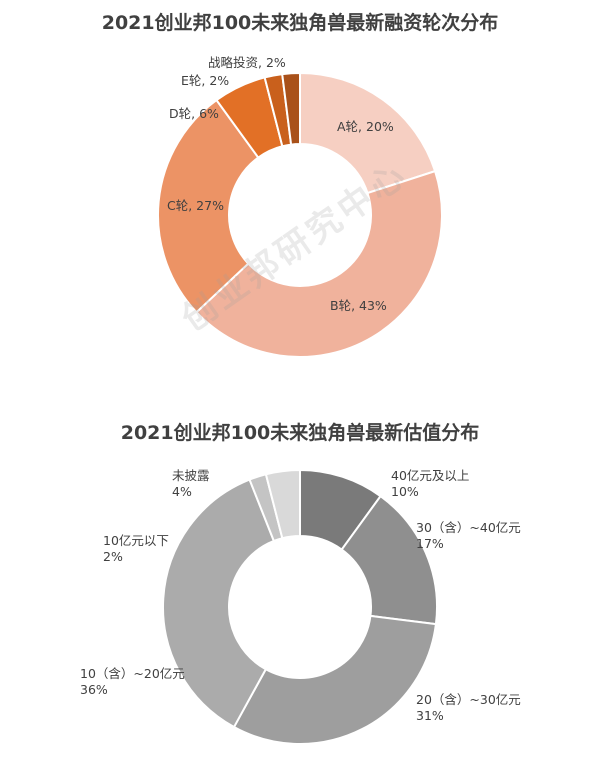 The height and width of the screenshot is (758, 600). I want to click on chart2-title: 2021创业邦100未来独角兽最新估值分布, so click(300, 433).